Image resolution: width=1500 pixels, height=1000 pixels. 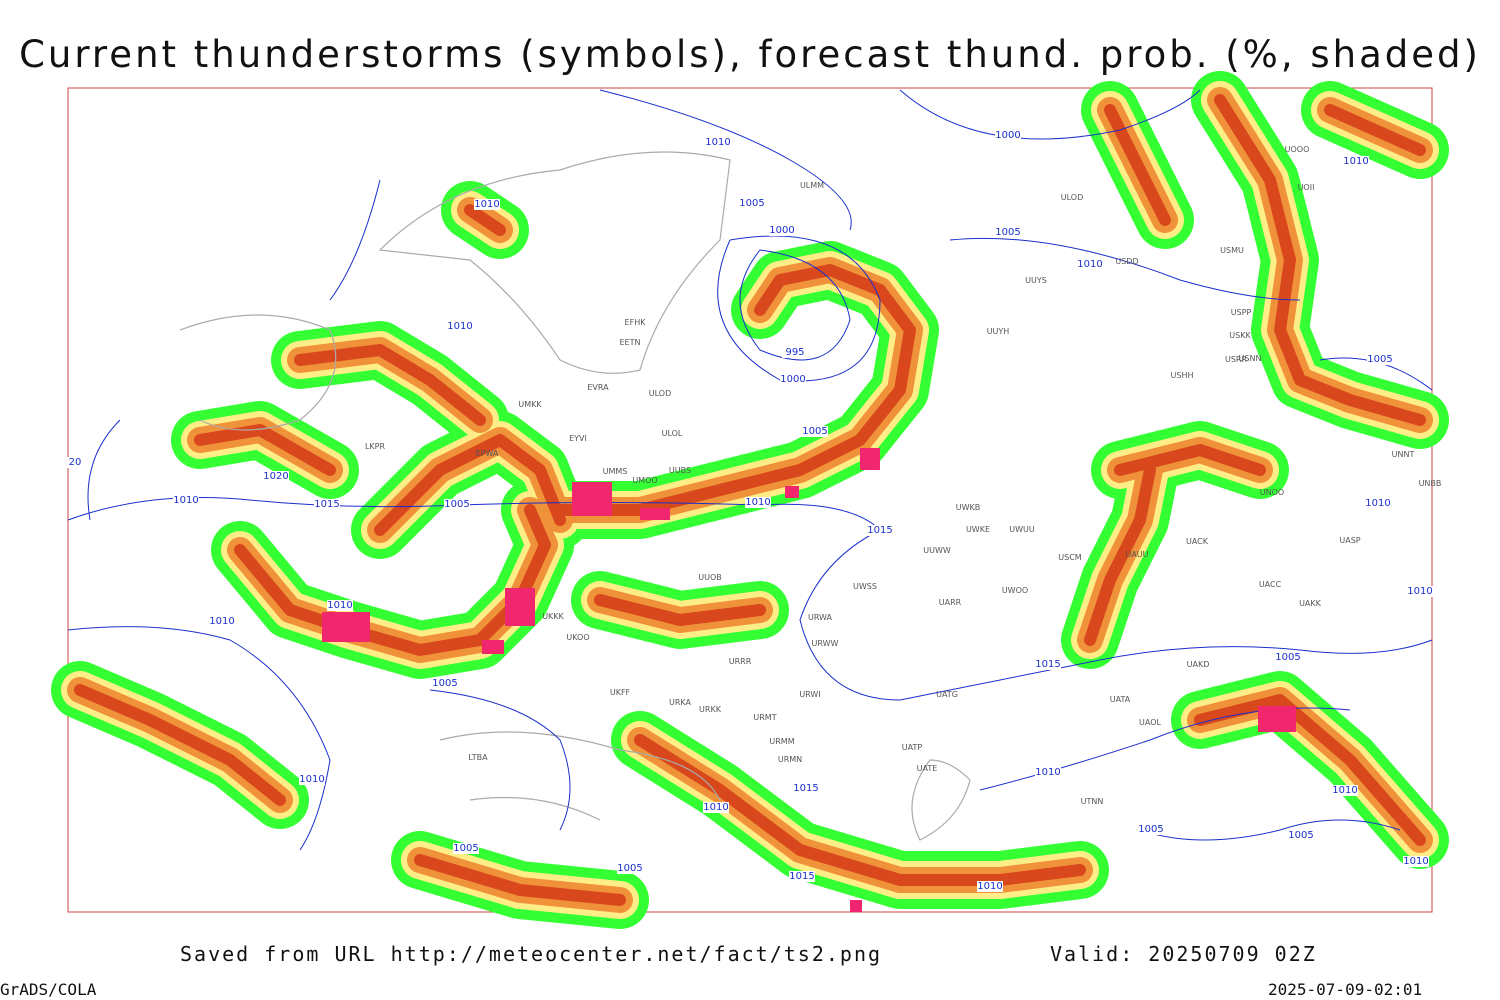 I want to click on station-code: UAOL, so click(x=1150, y=722).